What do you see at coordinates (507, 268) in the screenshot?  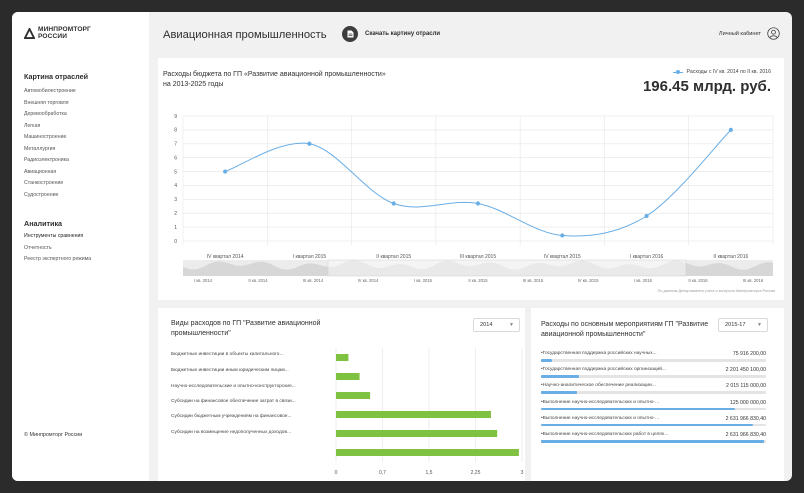 I see `navigator-selection` at bounding box center [507, 268].